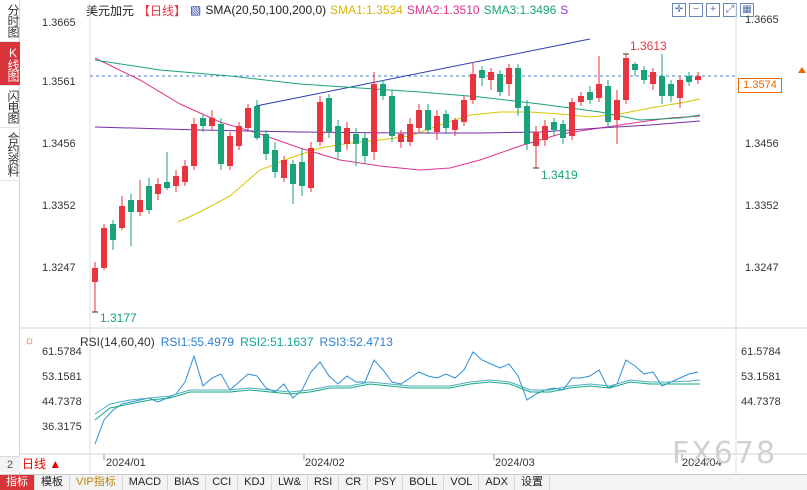 Image resolution: width=807 pixels, height=490 pixels. What do you see at coordinates (702, 463) in the screenshot?
I see `date-label: 2024/04` at bounding box center [702, 463].